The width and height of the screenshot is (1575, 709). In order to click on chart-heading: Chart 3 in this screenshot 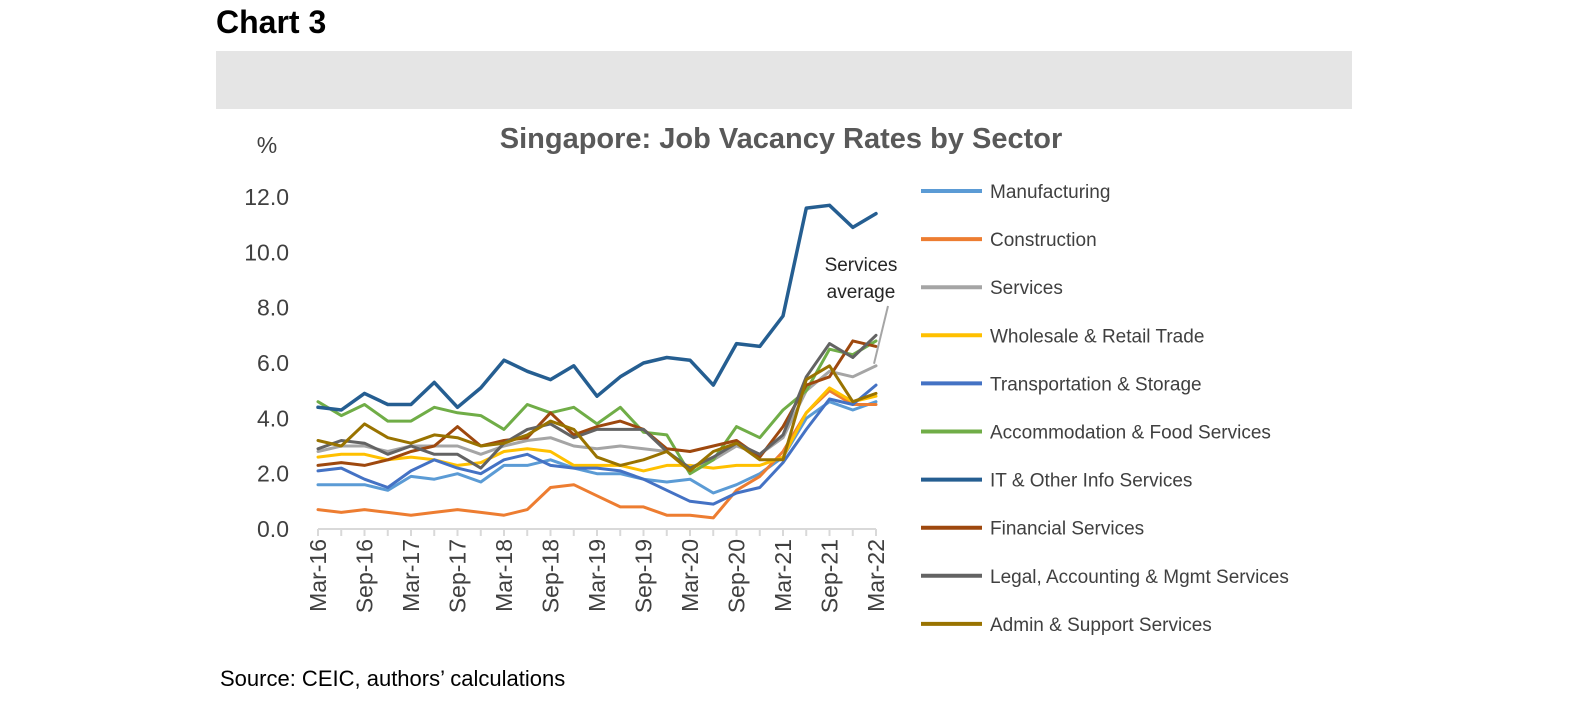, I will do `click(271, 22)`.